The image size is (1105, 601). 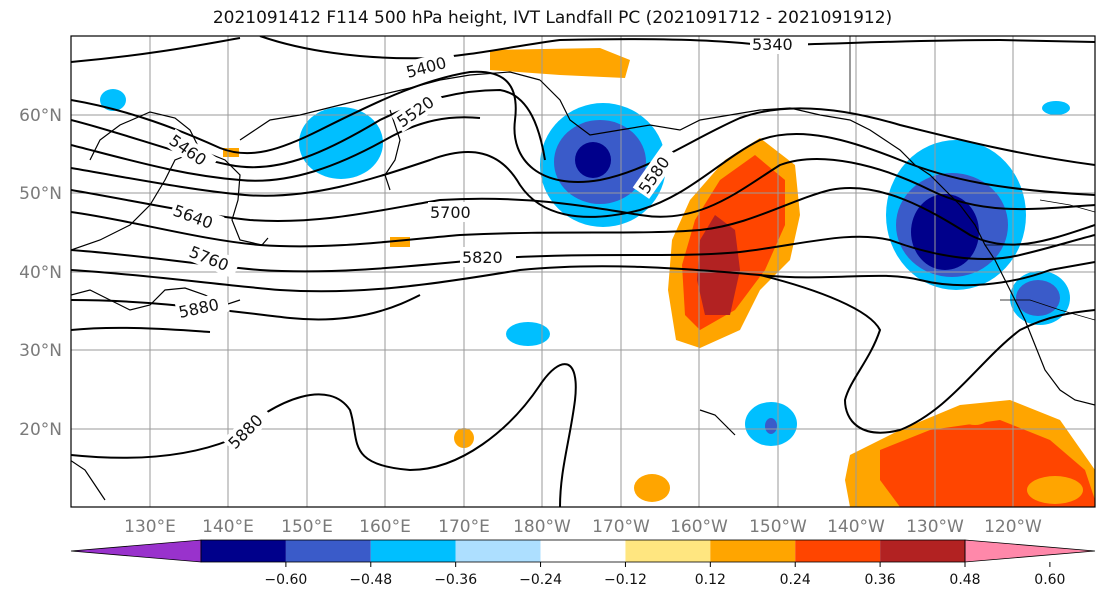 I want to click on colorbar-extend-min, so click(x=136, y=551).